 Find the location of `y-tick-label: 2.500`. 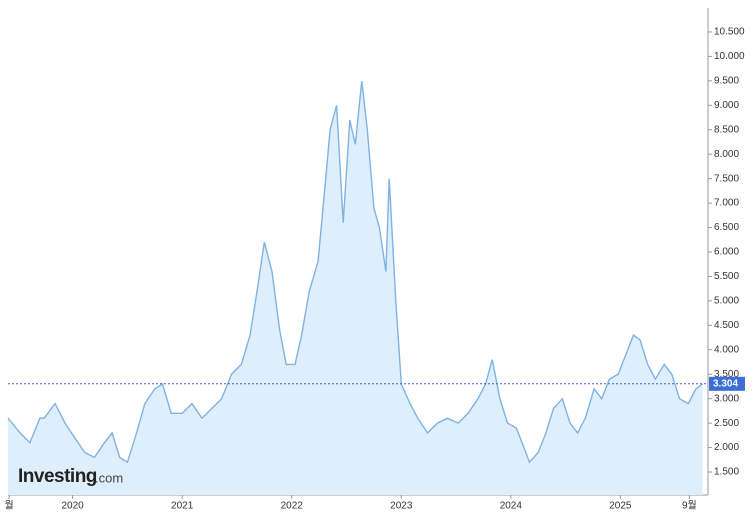

y-tick-label: 2.500 is located at coordinates (726, 423).